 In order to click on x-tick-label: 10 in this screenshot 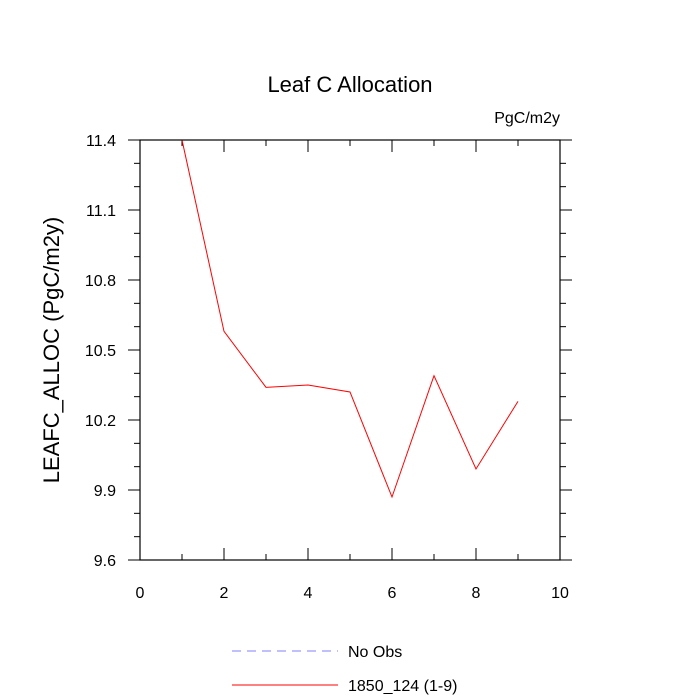, I will do `click(560, 593)`.